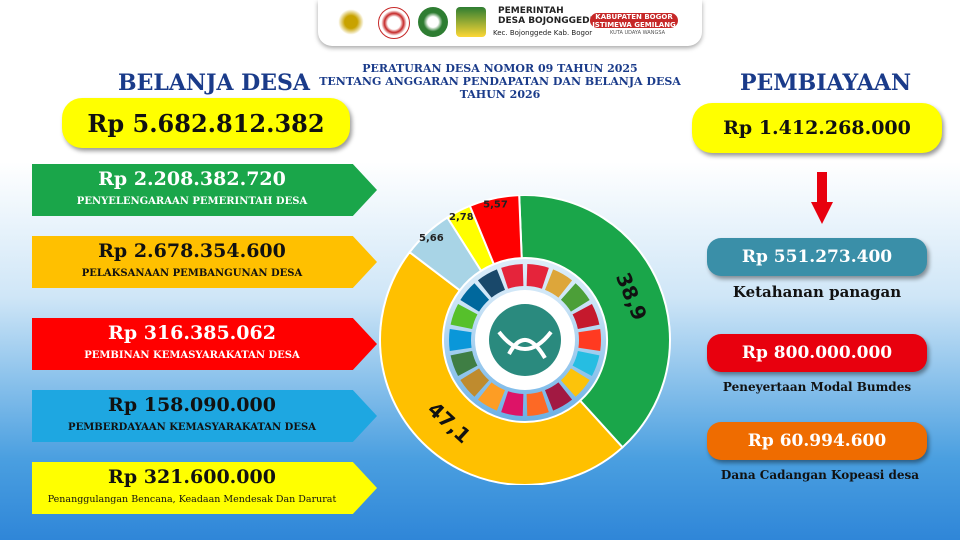  What do you see at coordinates (817, 441) in the screenshot?
I see `pembiayaan-item-3: Rp 60.994.600` at bounding box center [817, 441].